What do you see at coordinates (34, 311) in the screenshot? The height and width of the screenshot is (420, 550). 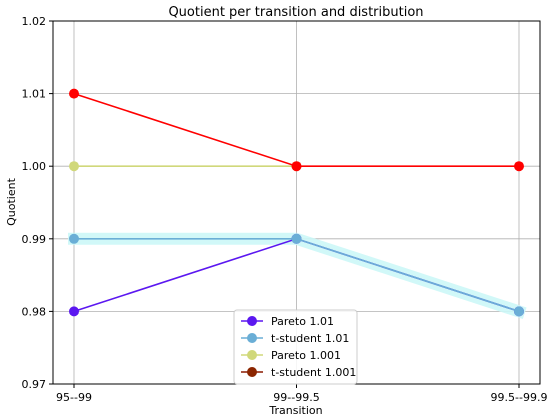 I see `y-tick-label: 0.98` at bounding box center [34, 311].